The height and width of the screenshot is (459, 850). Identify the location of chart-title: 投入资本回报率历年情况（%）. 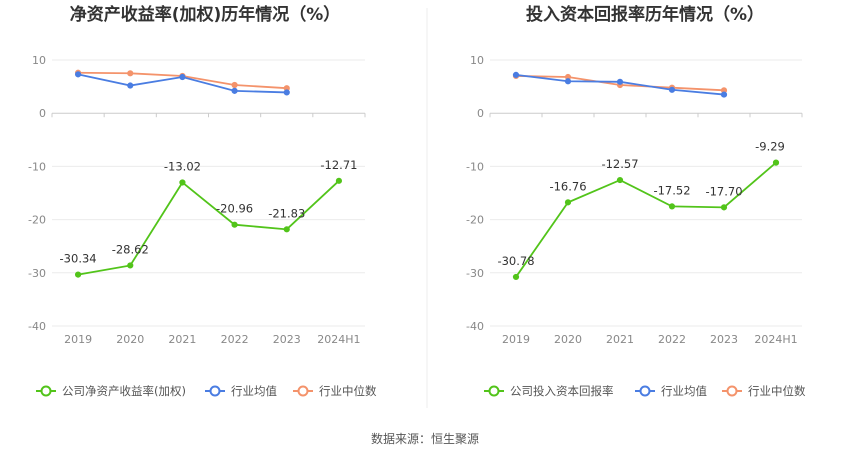
(645, 14).